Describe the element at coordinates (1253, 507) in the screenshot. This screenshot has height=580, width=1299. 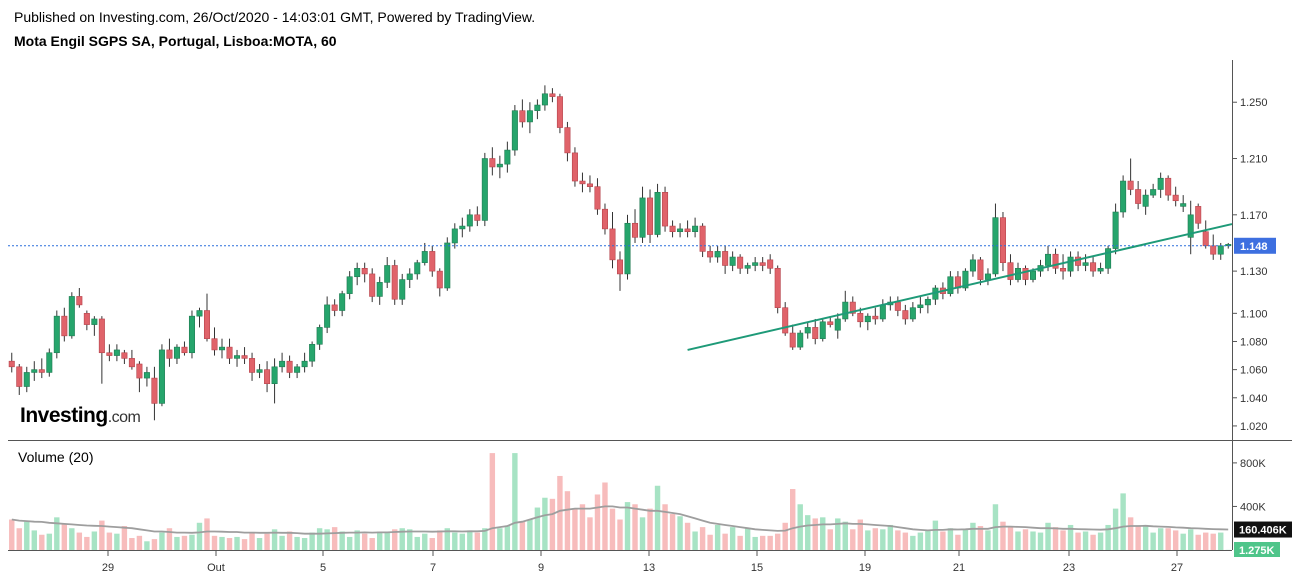
I see `volume-tick-label: 400K` at that location.